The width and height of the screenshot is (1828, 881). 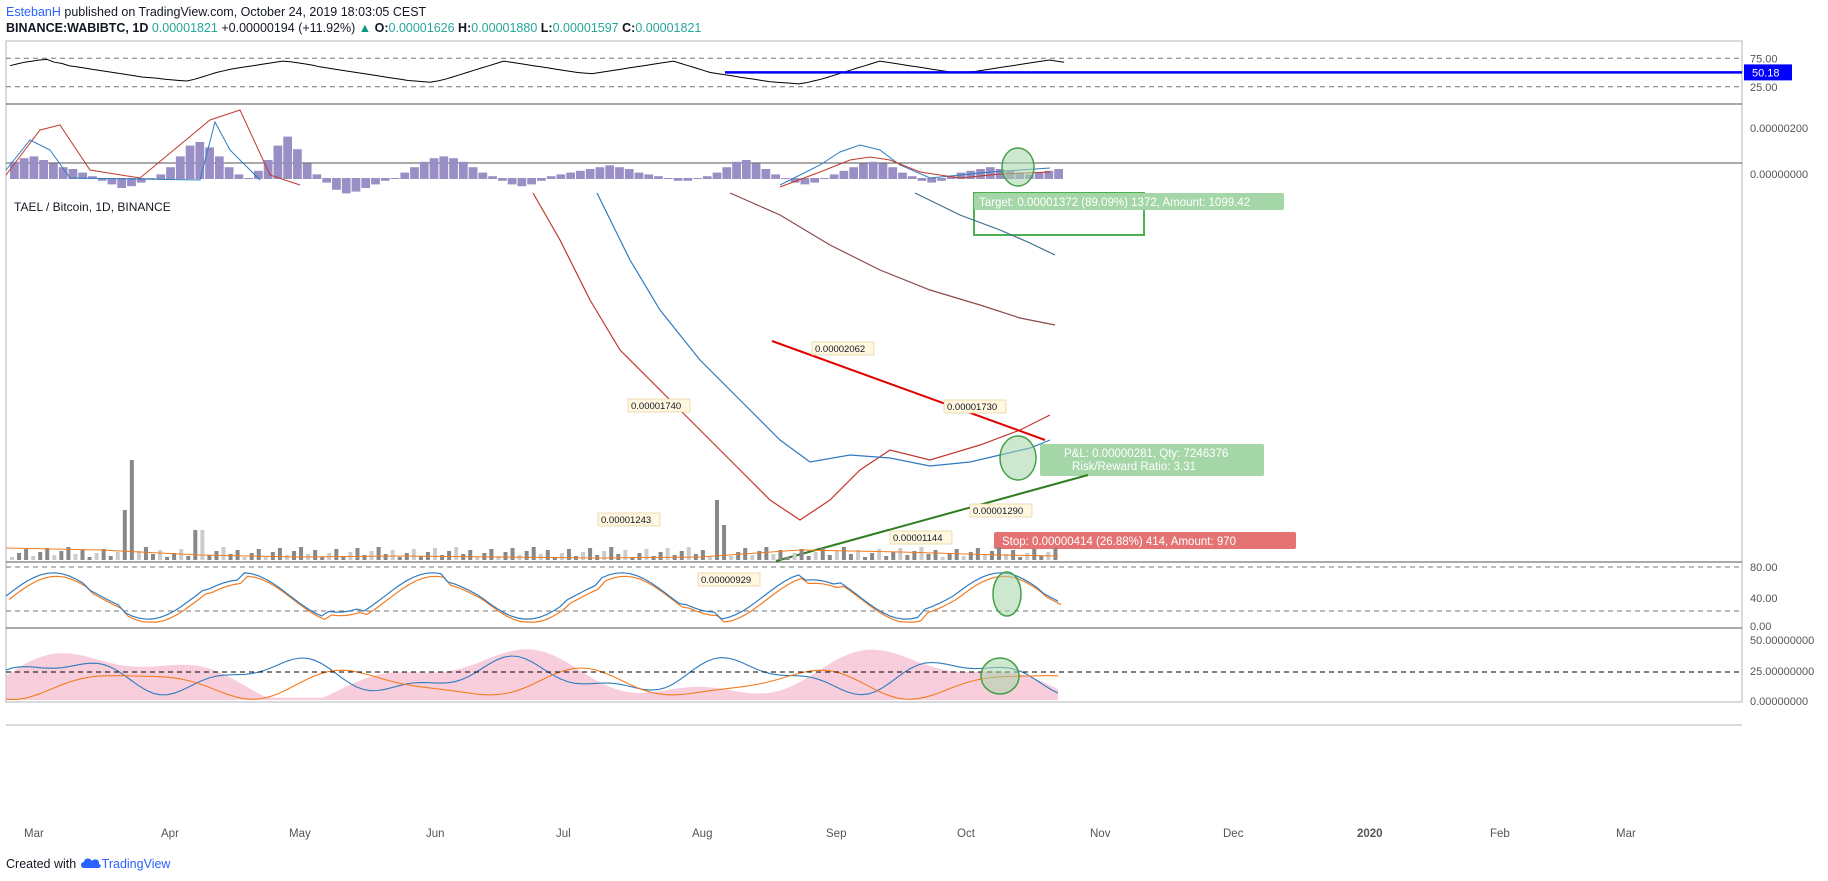 I want to click on breakout-highlight, so click(x=1018, y=458).